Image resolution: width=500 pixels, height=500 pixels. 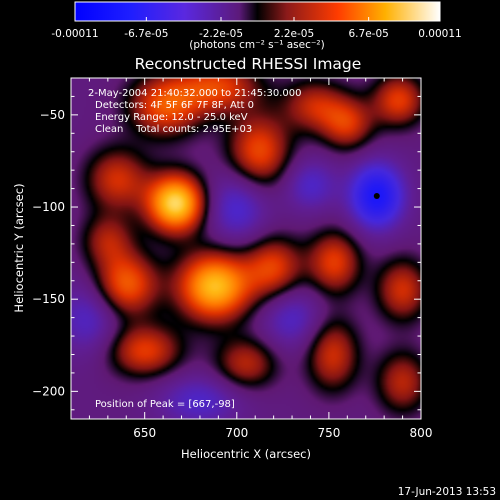 I want to click on x-axis-label: Heliocentric X (arcsec), so click(x=246, y=454).